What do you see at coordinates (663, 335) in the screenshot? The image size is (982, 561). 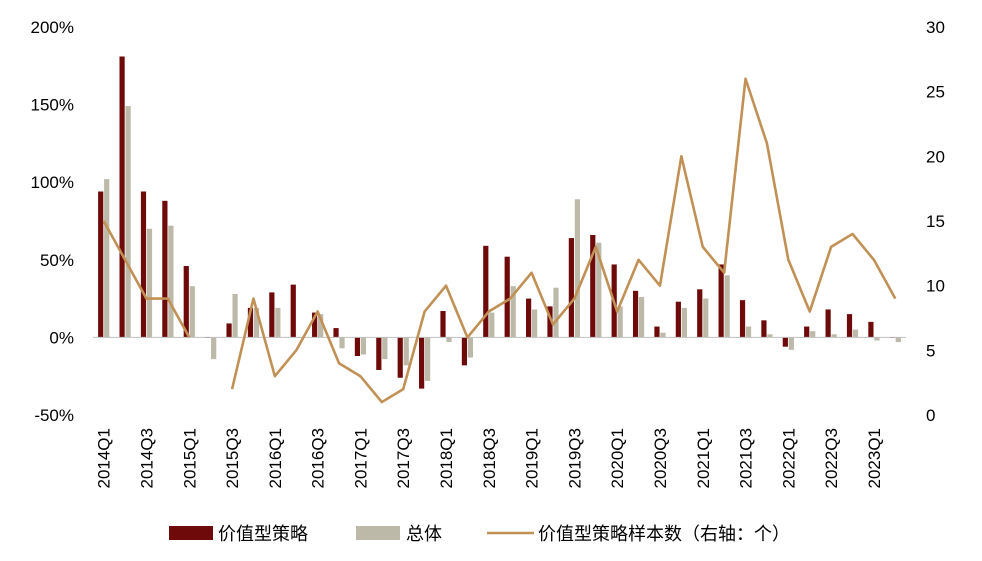 I see `bar-overall-2020Q3` at bounding box center [663, 335].